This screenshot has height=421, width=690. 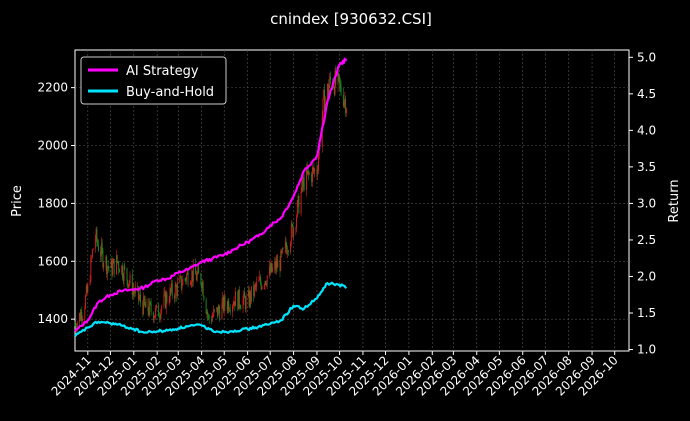 What do you see at coordinates (642, 203) in the screenshot?
I see `y-axis-right: 1.0 1.5 2.0 2.5 3.0 3.5 4.0 4.5 5.0` at bounding box center [642, 203].